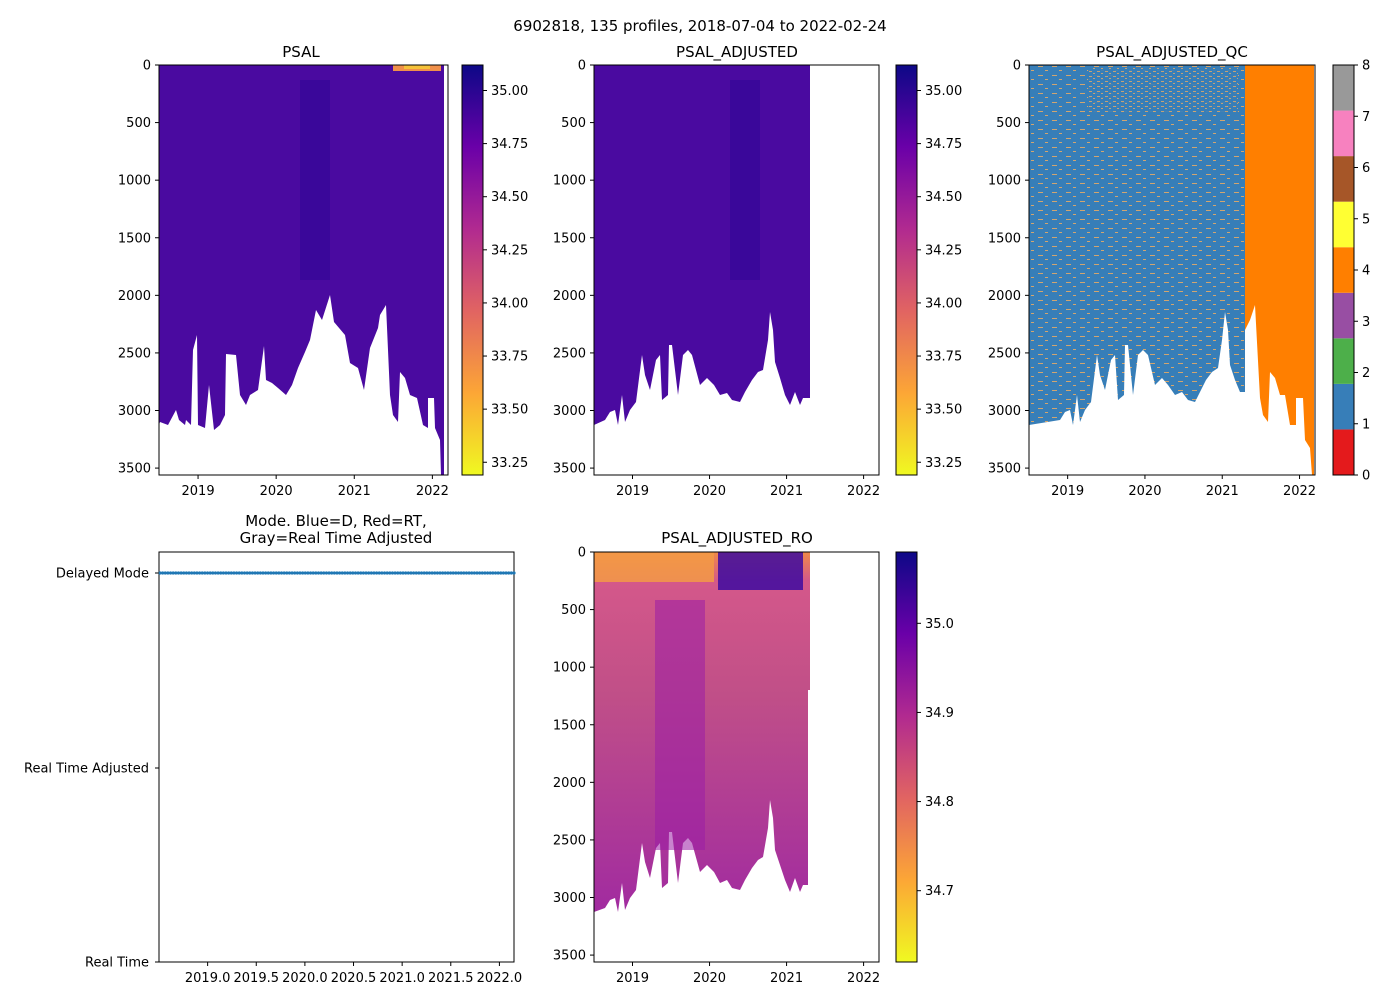 This screenshot has width=1400, height=1000. I want to click on psal-y-tick-label: 500, so click(138, 123).